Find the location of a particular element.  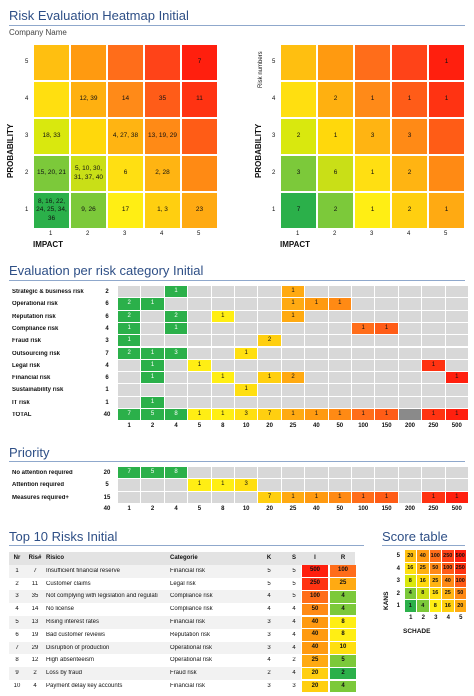

score-cell-value: 4 is located at coordinates (423, 605).